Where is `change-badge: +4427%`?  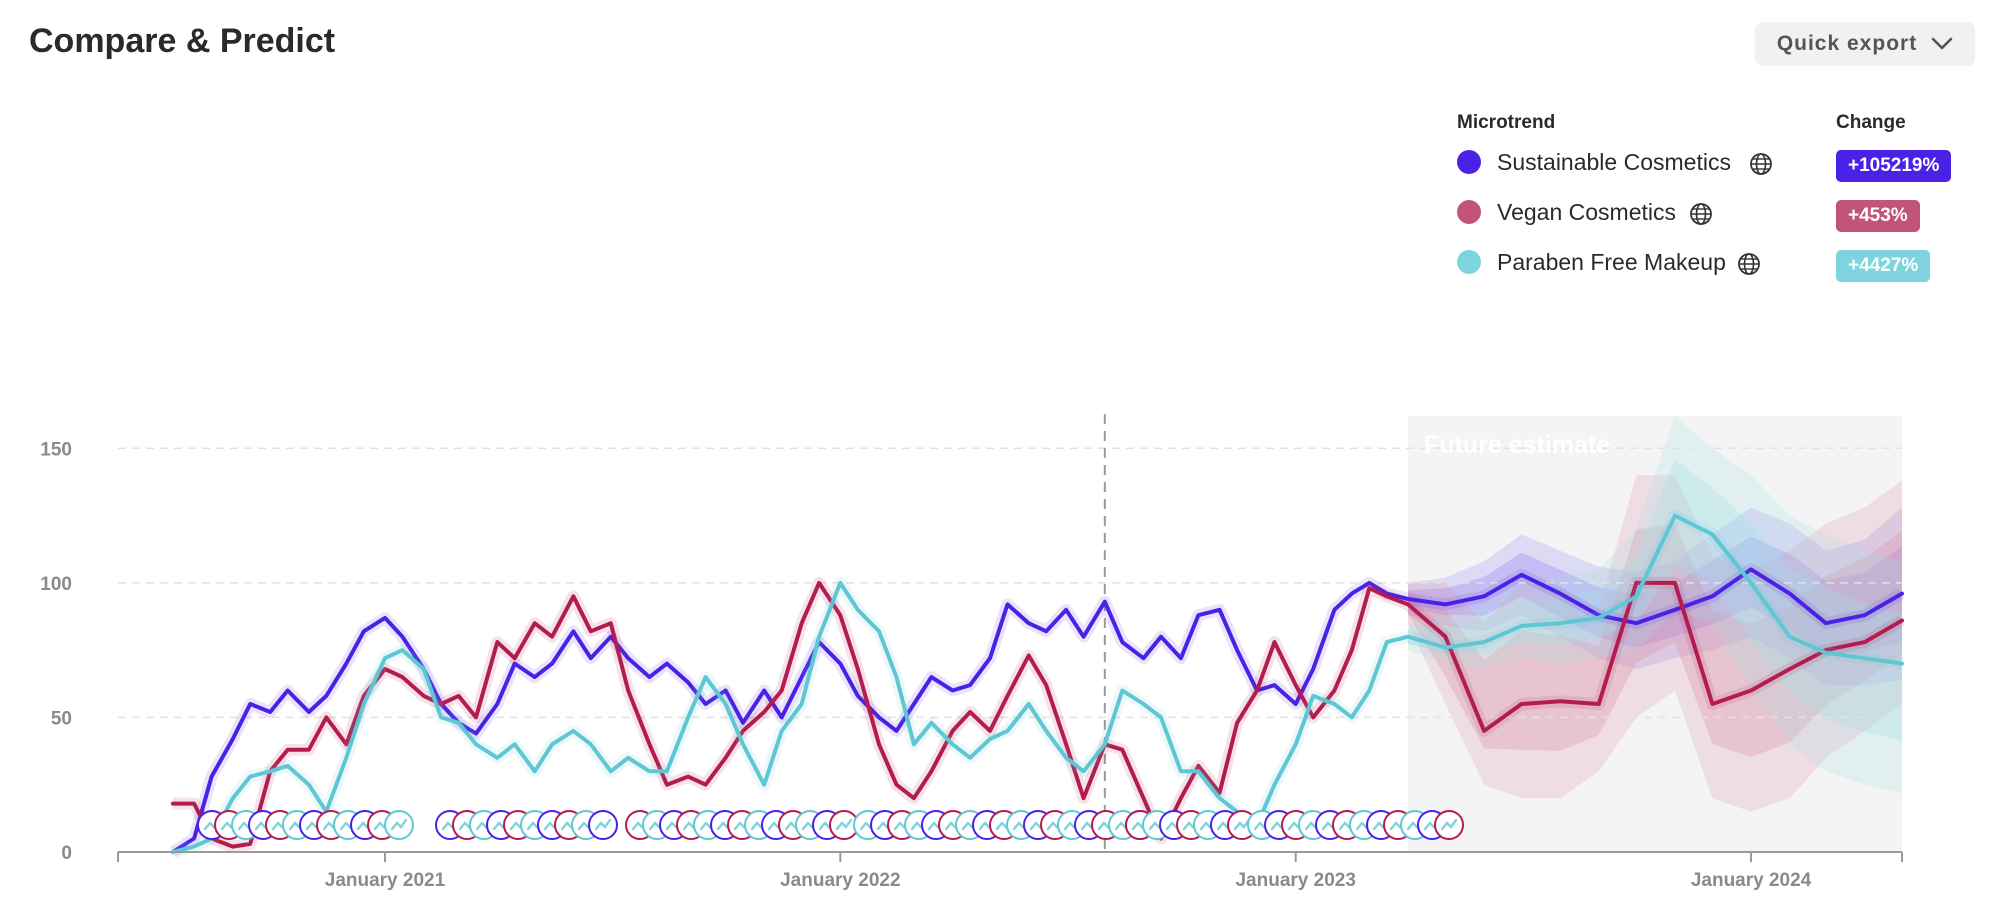 change-badge: +4427% is located at coordinates (1883, 266).